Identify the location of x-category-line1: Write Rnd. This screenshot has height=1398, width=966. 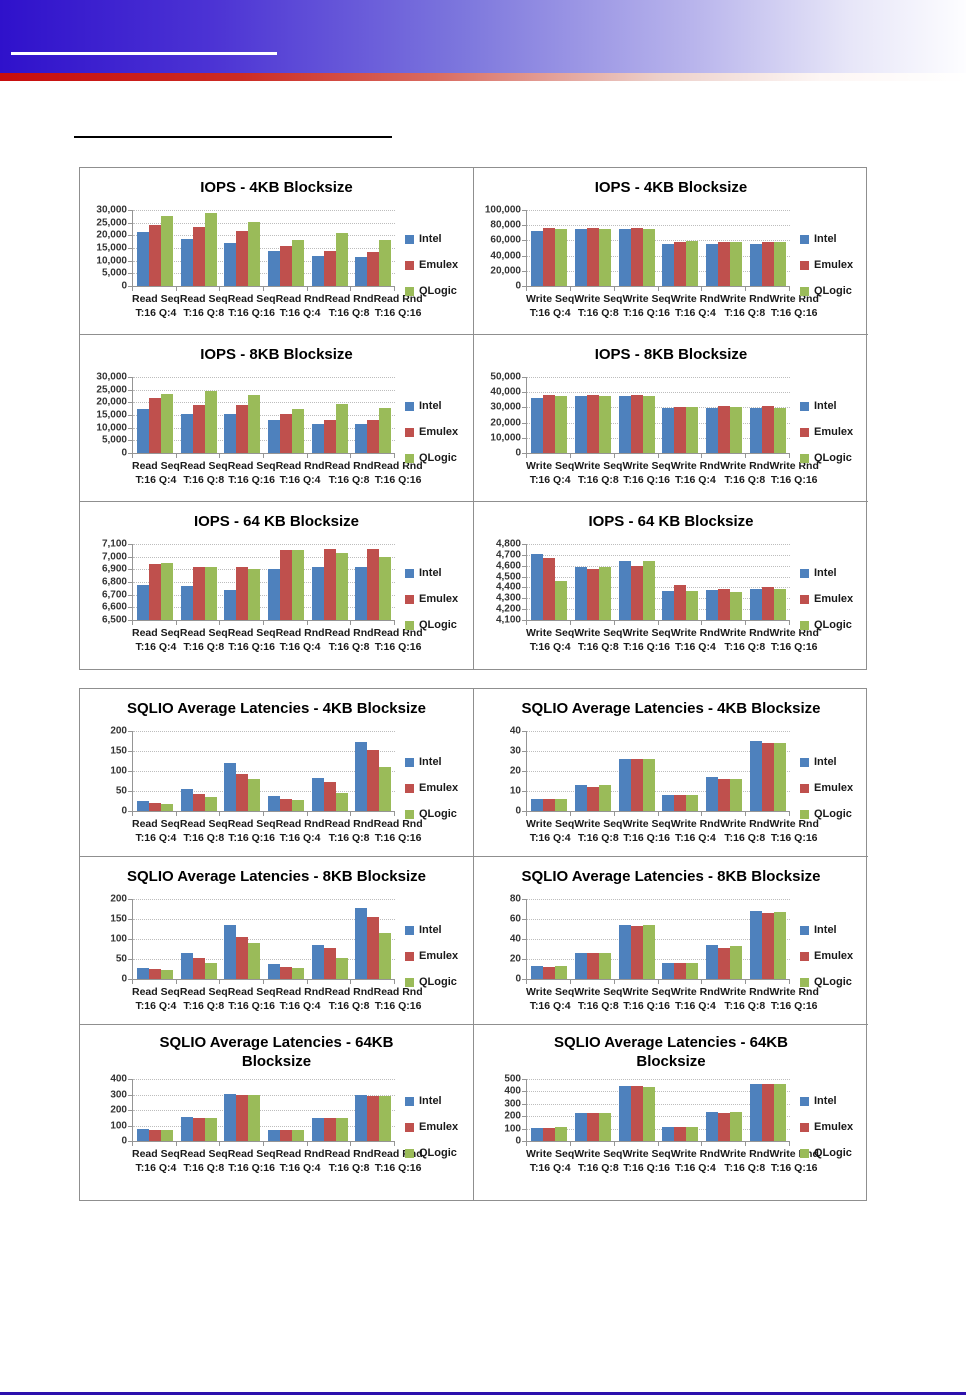
(745, 1154).